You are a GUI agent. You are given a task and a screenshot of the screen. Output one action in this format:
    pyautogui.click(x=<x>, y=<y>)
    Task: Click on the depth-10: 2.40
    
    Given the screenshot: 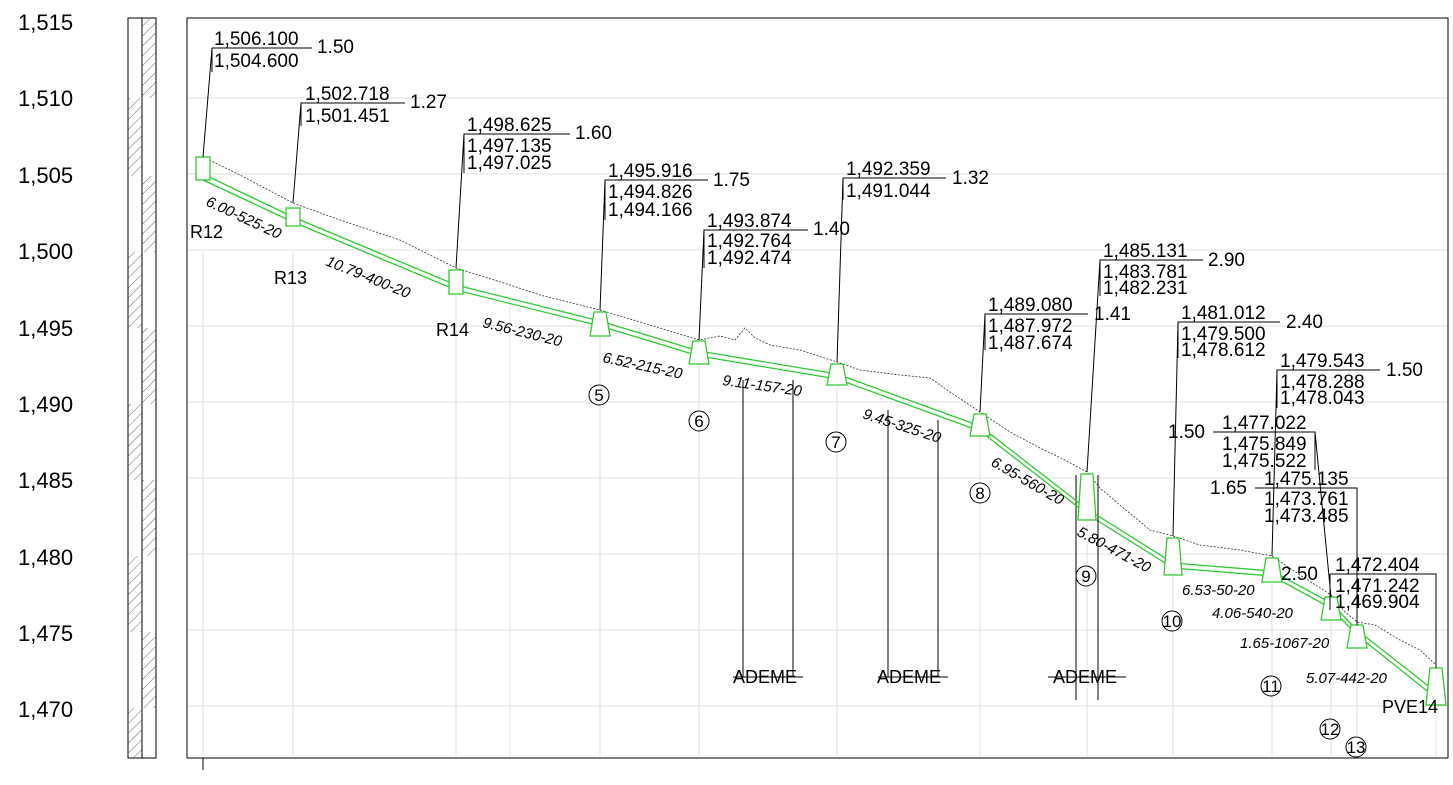 What is the action you would take?
    pyautogui.click(x=1304, y=322)
    